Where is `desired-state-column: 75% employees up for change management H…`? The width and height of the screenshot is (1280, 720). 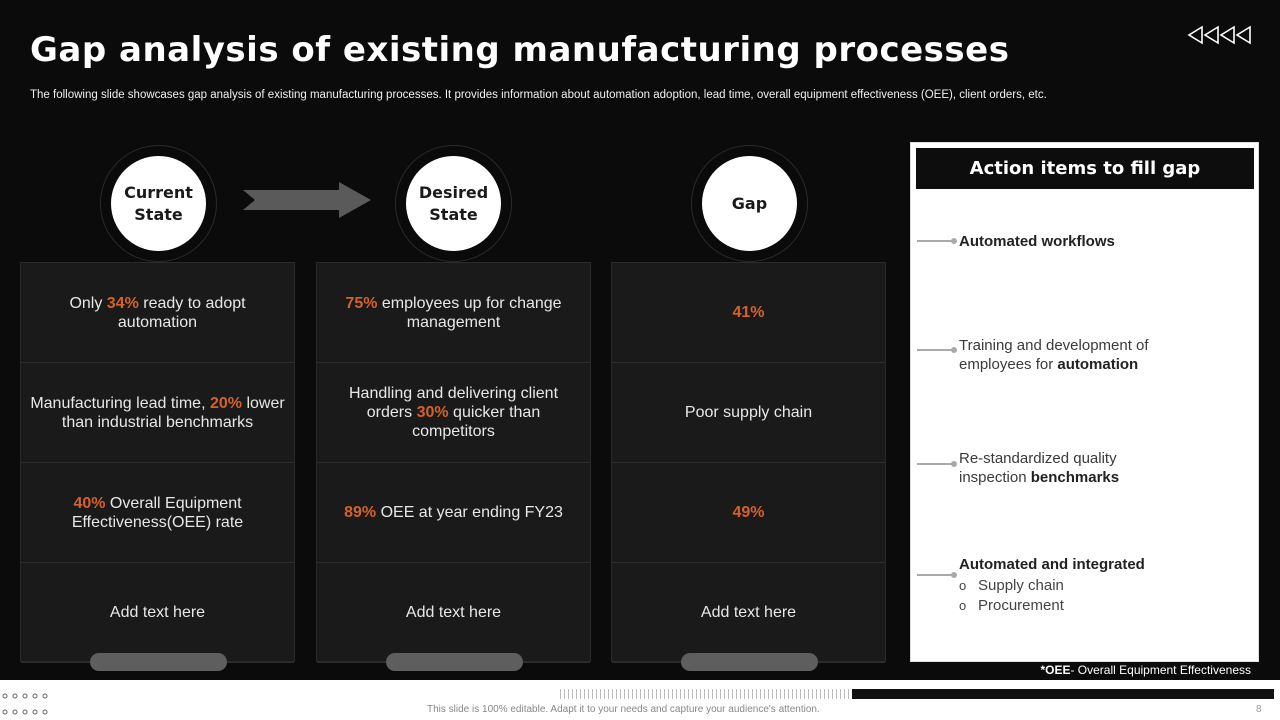
desired-state-column: 75% employees up for change management H… is located at coordinates (453, 466).